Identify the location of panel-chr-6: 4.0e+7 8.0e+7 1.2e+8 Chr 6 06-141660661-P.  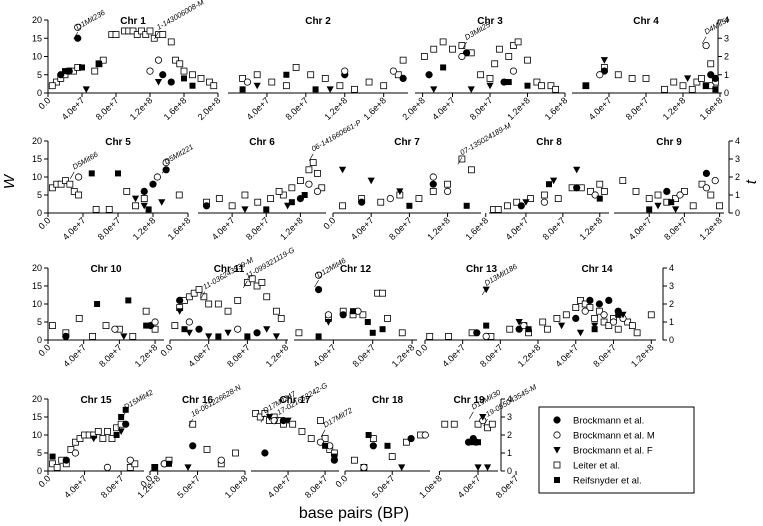
(280, 180).